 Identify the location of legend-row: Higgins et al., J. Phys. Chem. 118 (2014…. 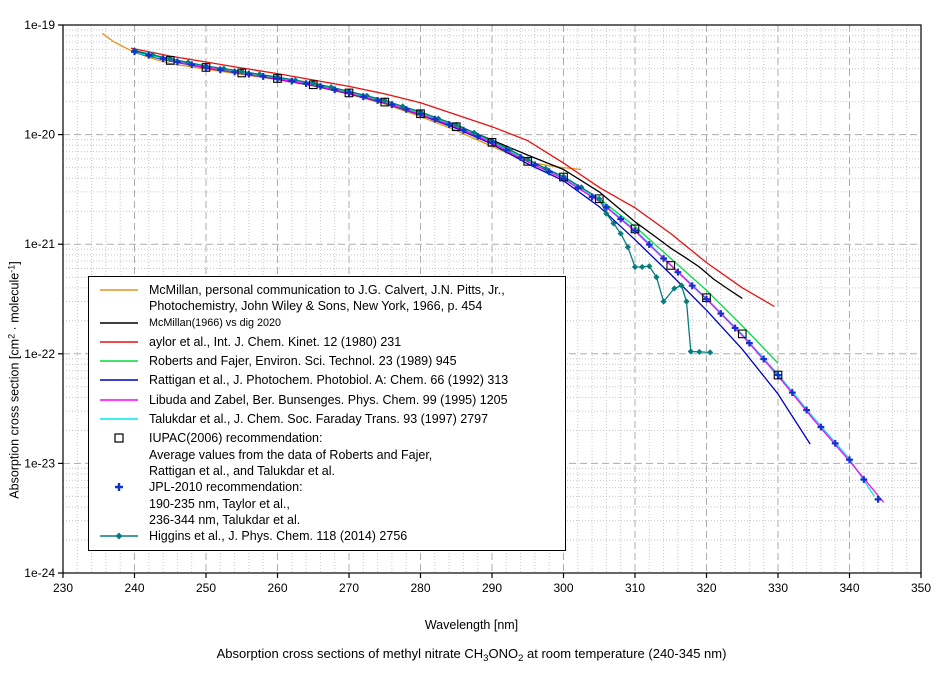
(328, 537).